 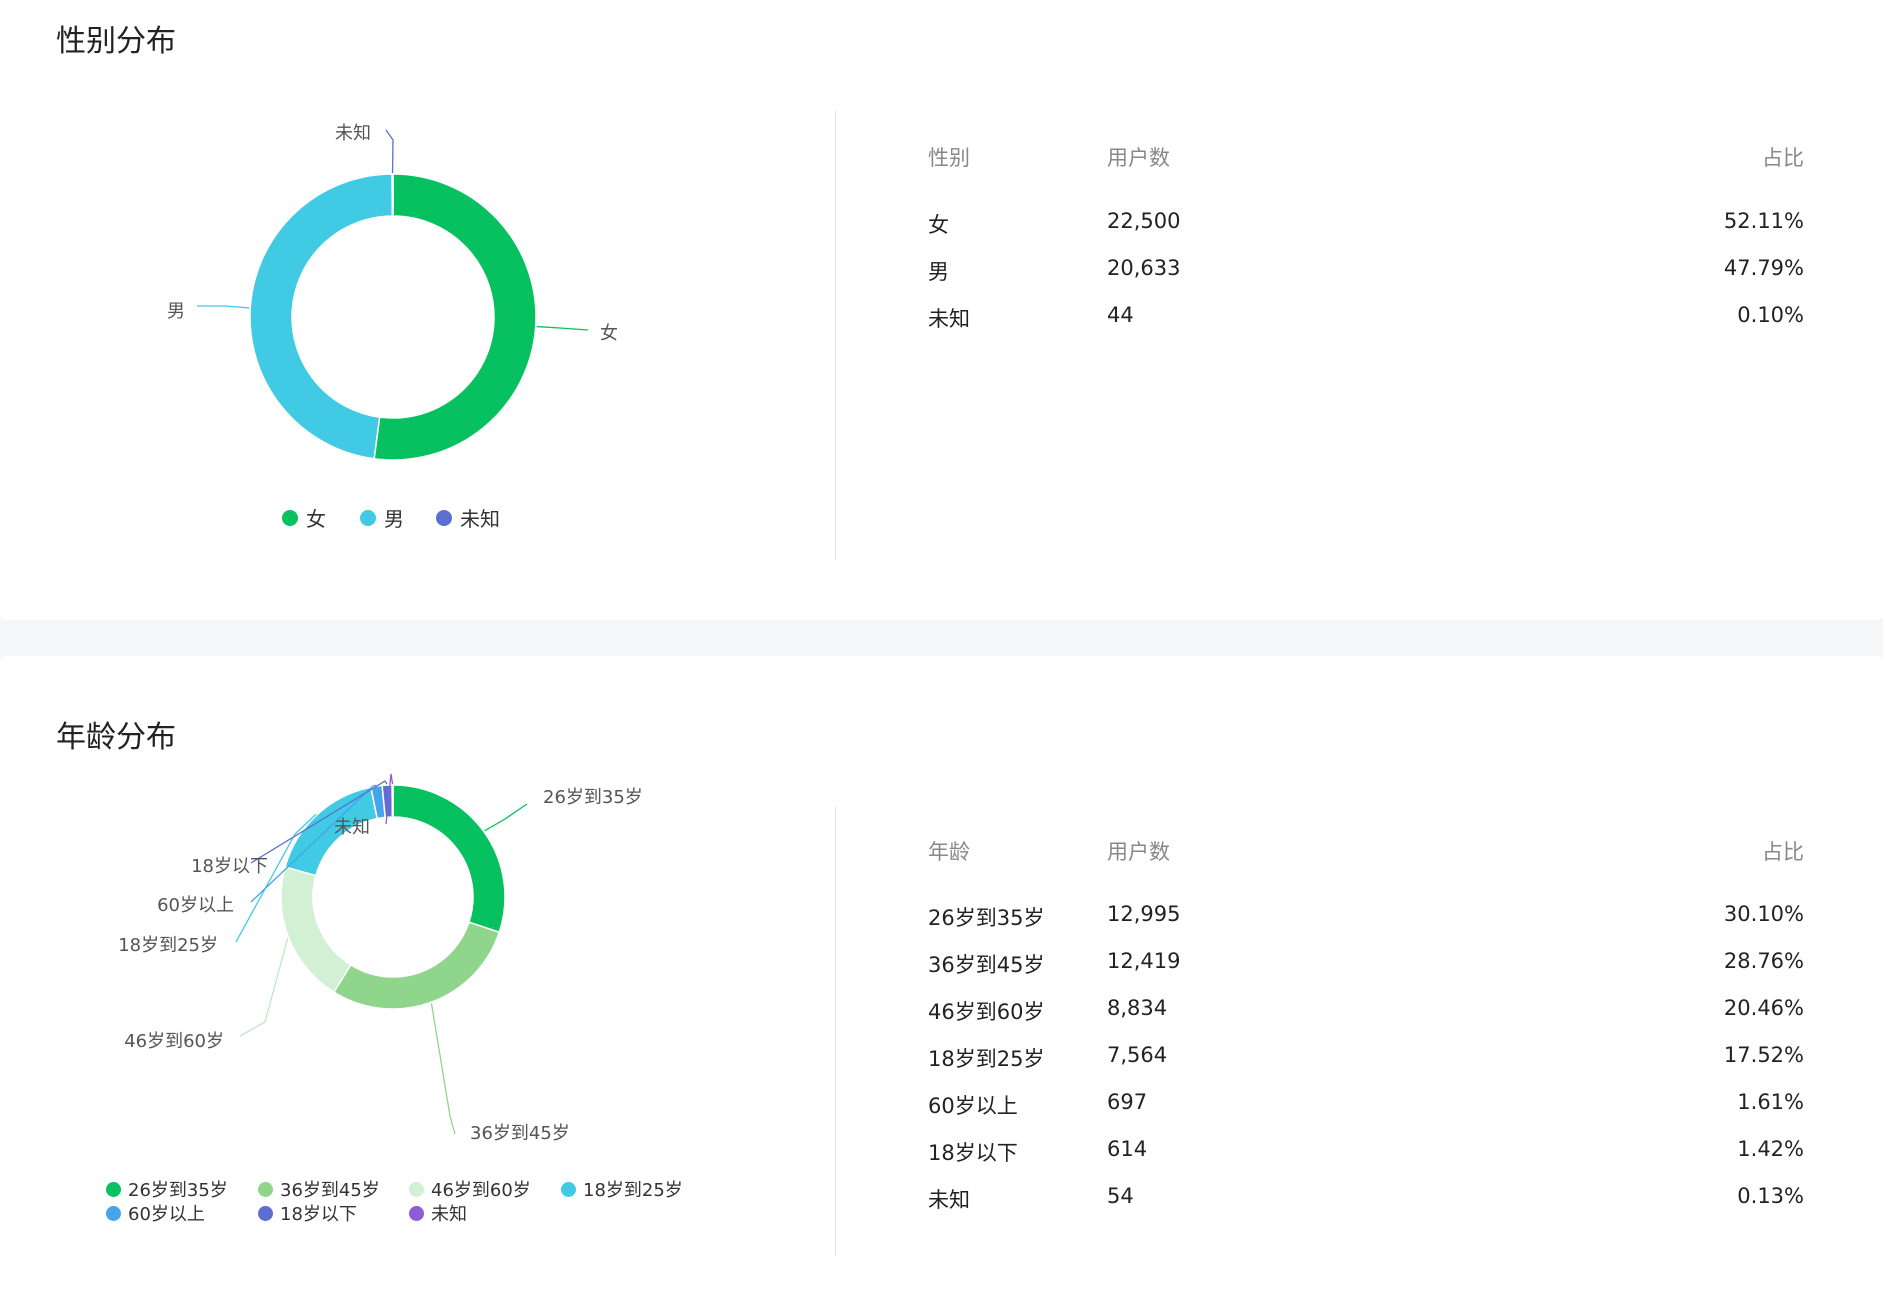 I want to click on age-table-cell: 28.76%, so click(x=1763, y=961).